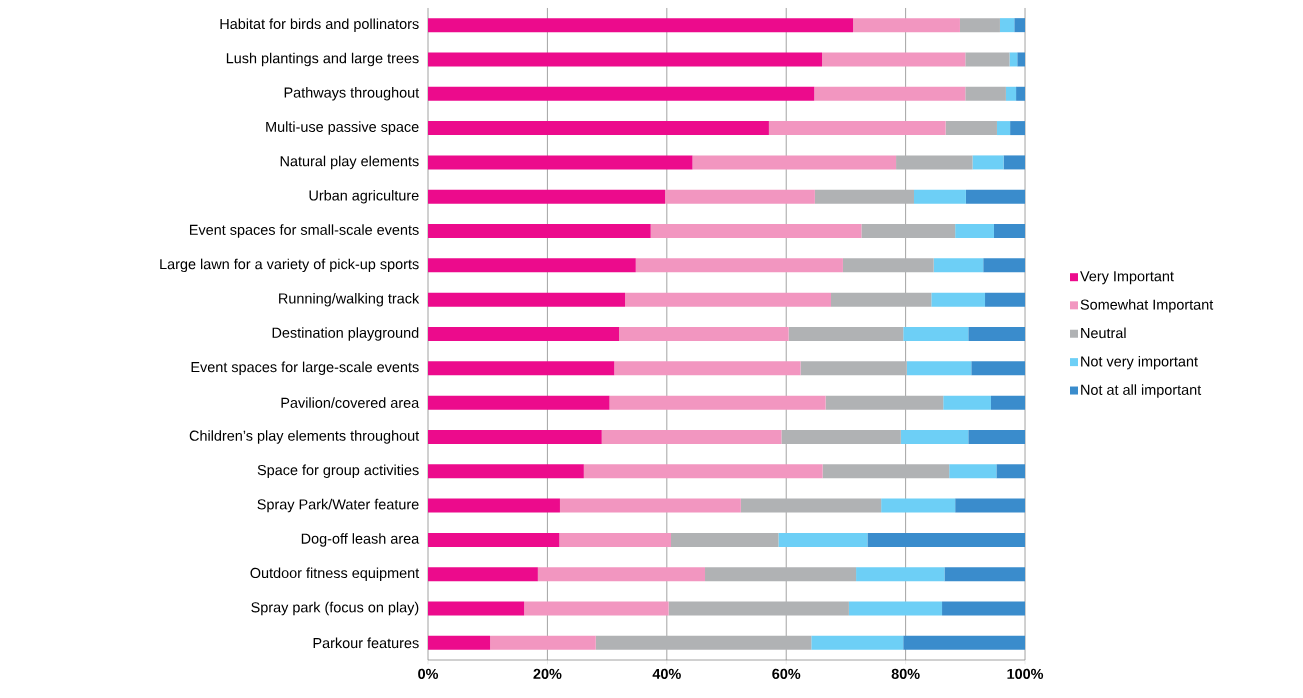 The width and height of the screenshot is (1303, 698). Describe the element at coordinates (1141, 391) in the screenshot. I see `legend-label: Not at all important` at that location.